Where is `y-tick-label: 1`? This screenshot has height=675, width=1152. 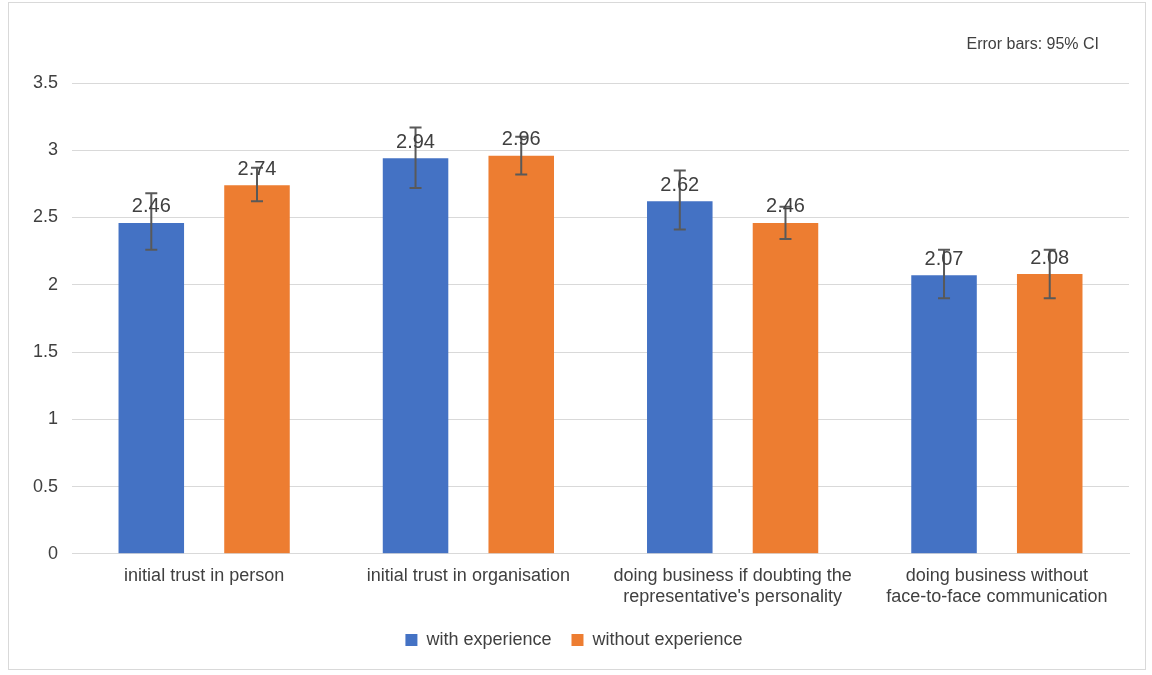
y-tick-label: 1 is located at coordinates (53, 418).